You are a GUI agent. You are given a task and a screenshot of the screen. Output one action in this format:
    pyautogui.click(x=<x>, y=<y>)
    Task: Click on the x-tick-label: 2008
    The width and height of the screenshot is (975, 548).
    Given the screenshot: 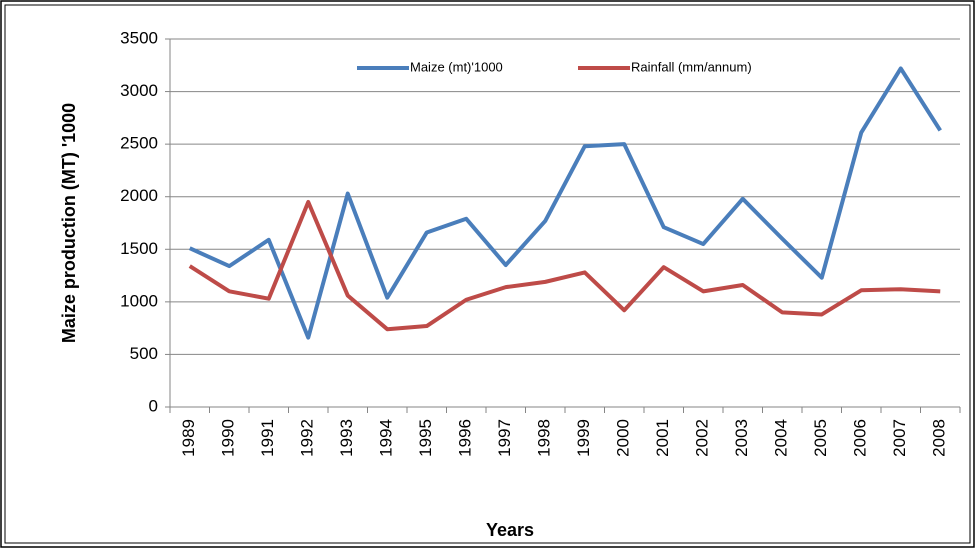 What is the action you would take?
    pyautogui.click(x=939, y=438)
    